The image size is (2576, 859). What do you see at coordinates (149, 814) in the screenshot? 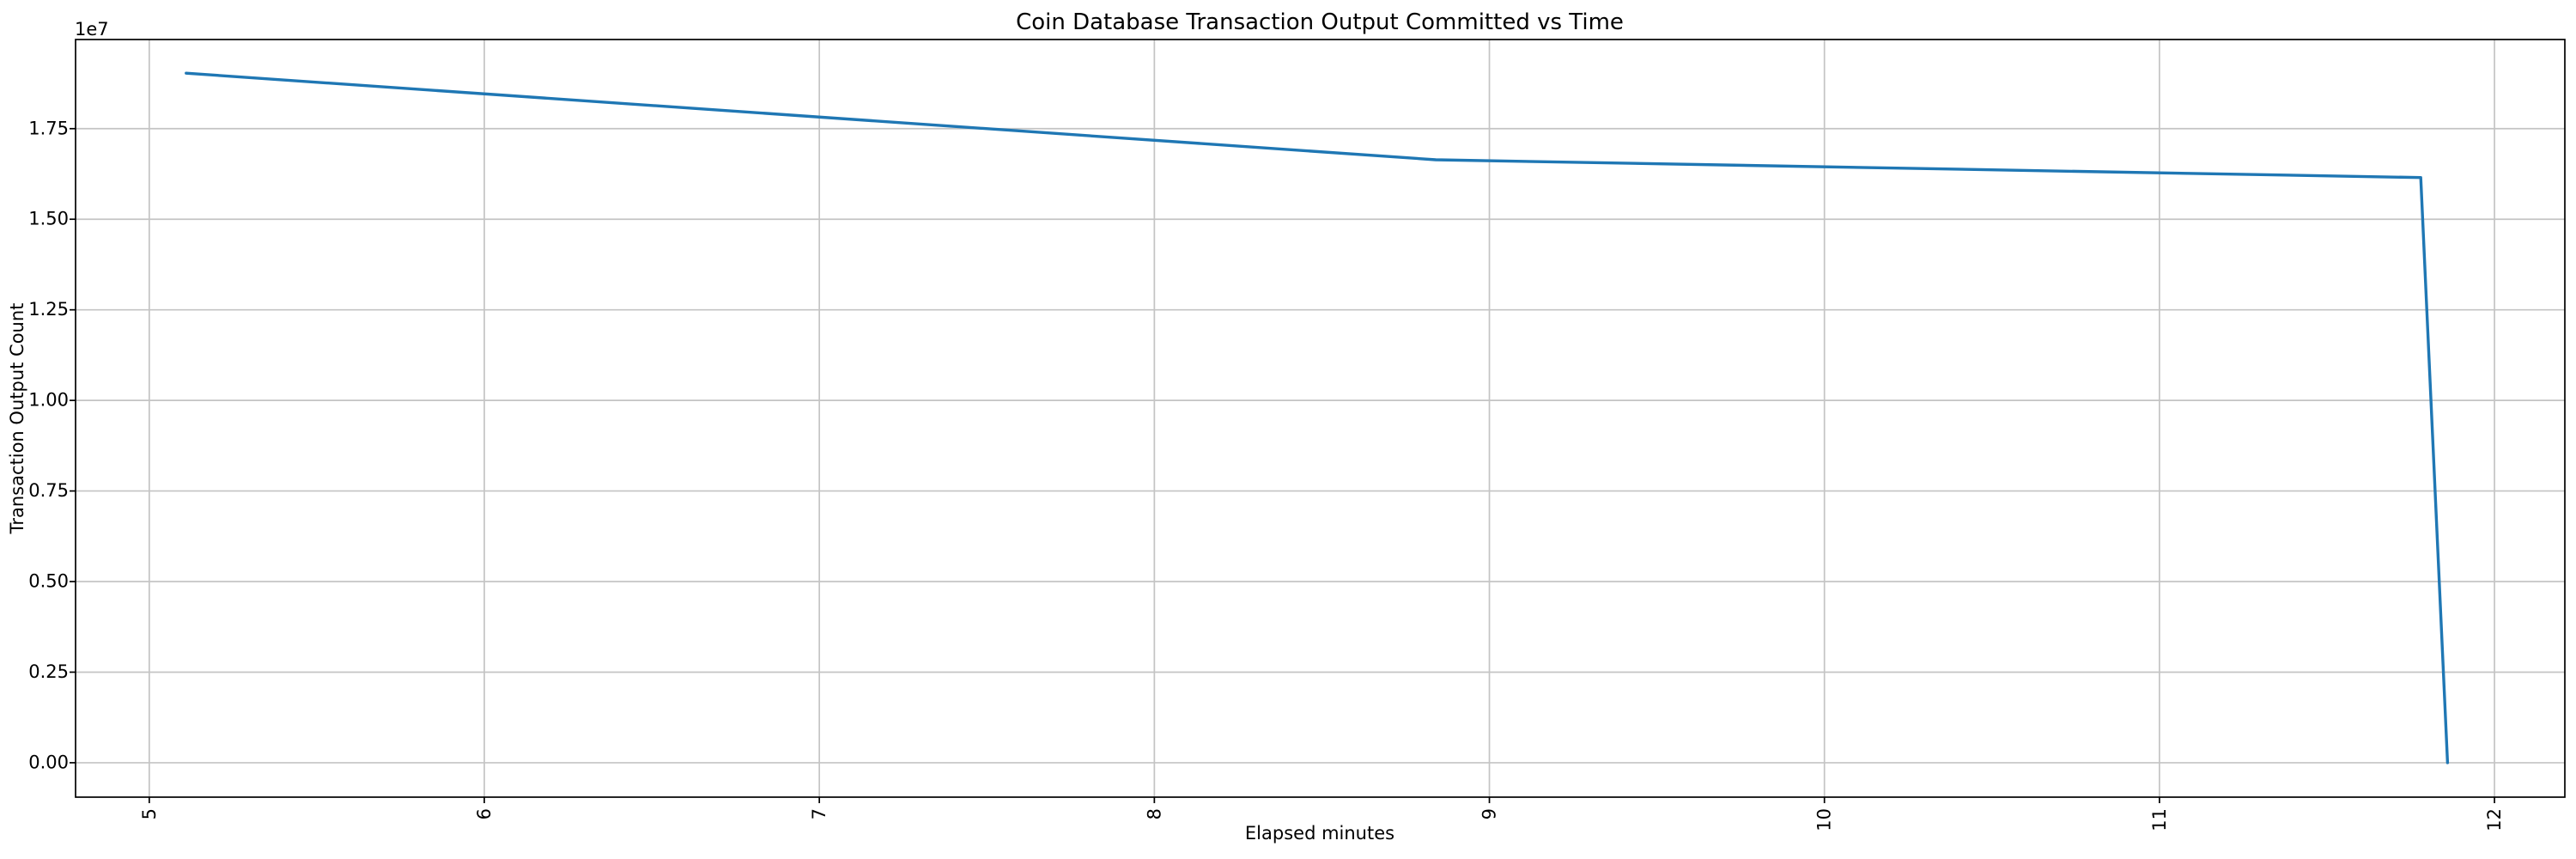
I see `x-tick-label: 5` at bounding box center [149, 814].